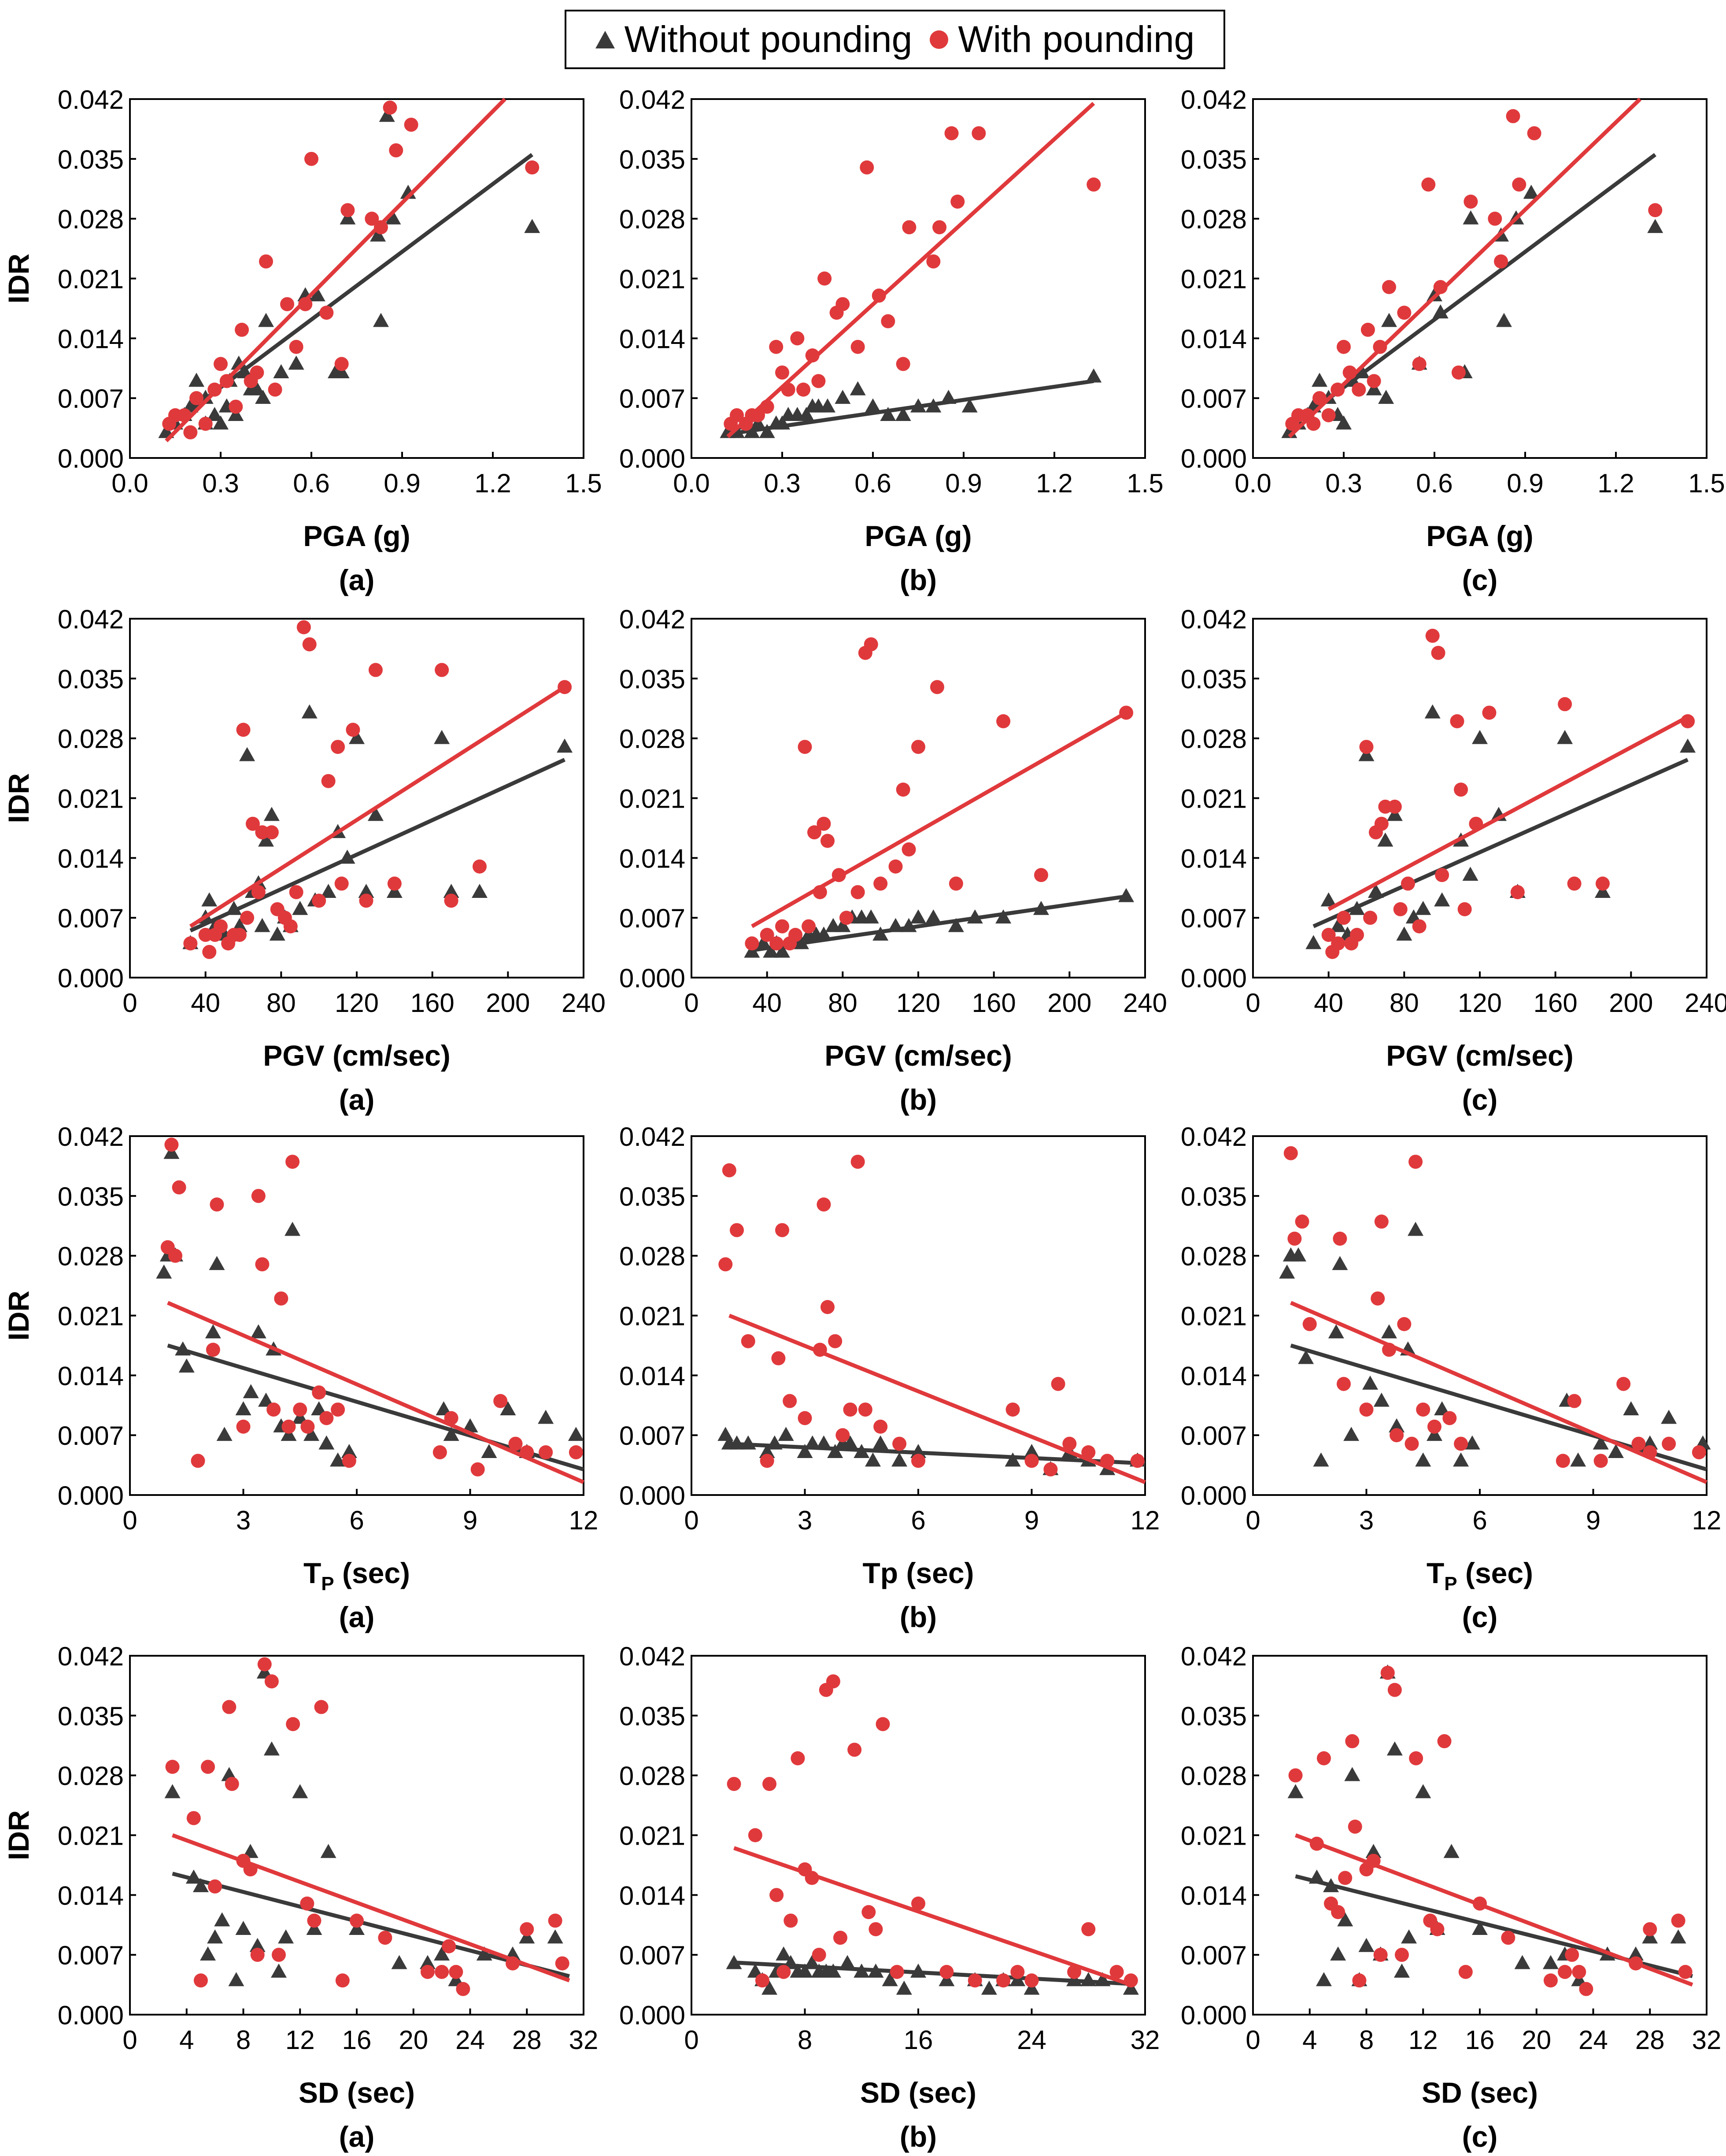  What do you see at coordinates (1479, 536) in the screenshot?
I see `x-axis-label: PGA (g)` at bounding box center [1479, 536].